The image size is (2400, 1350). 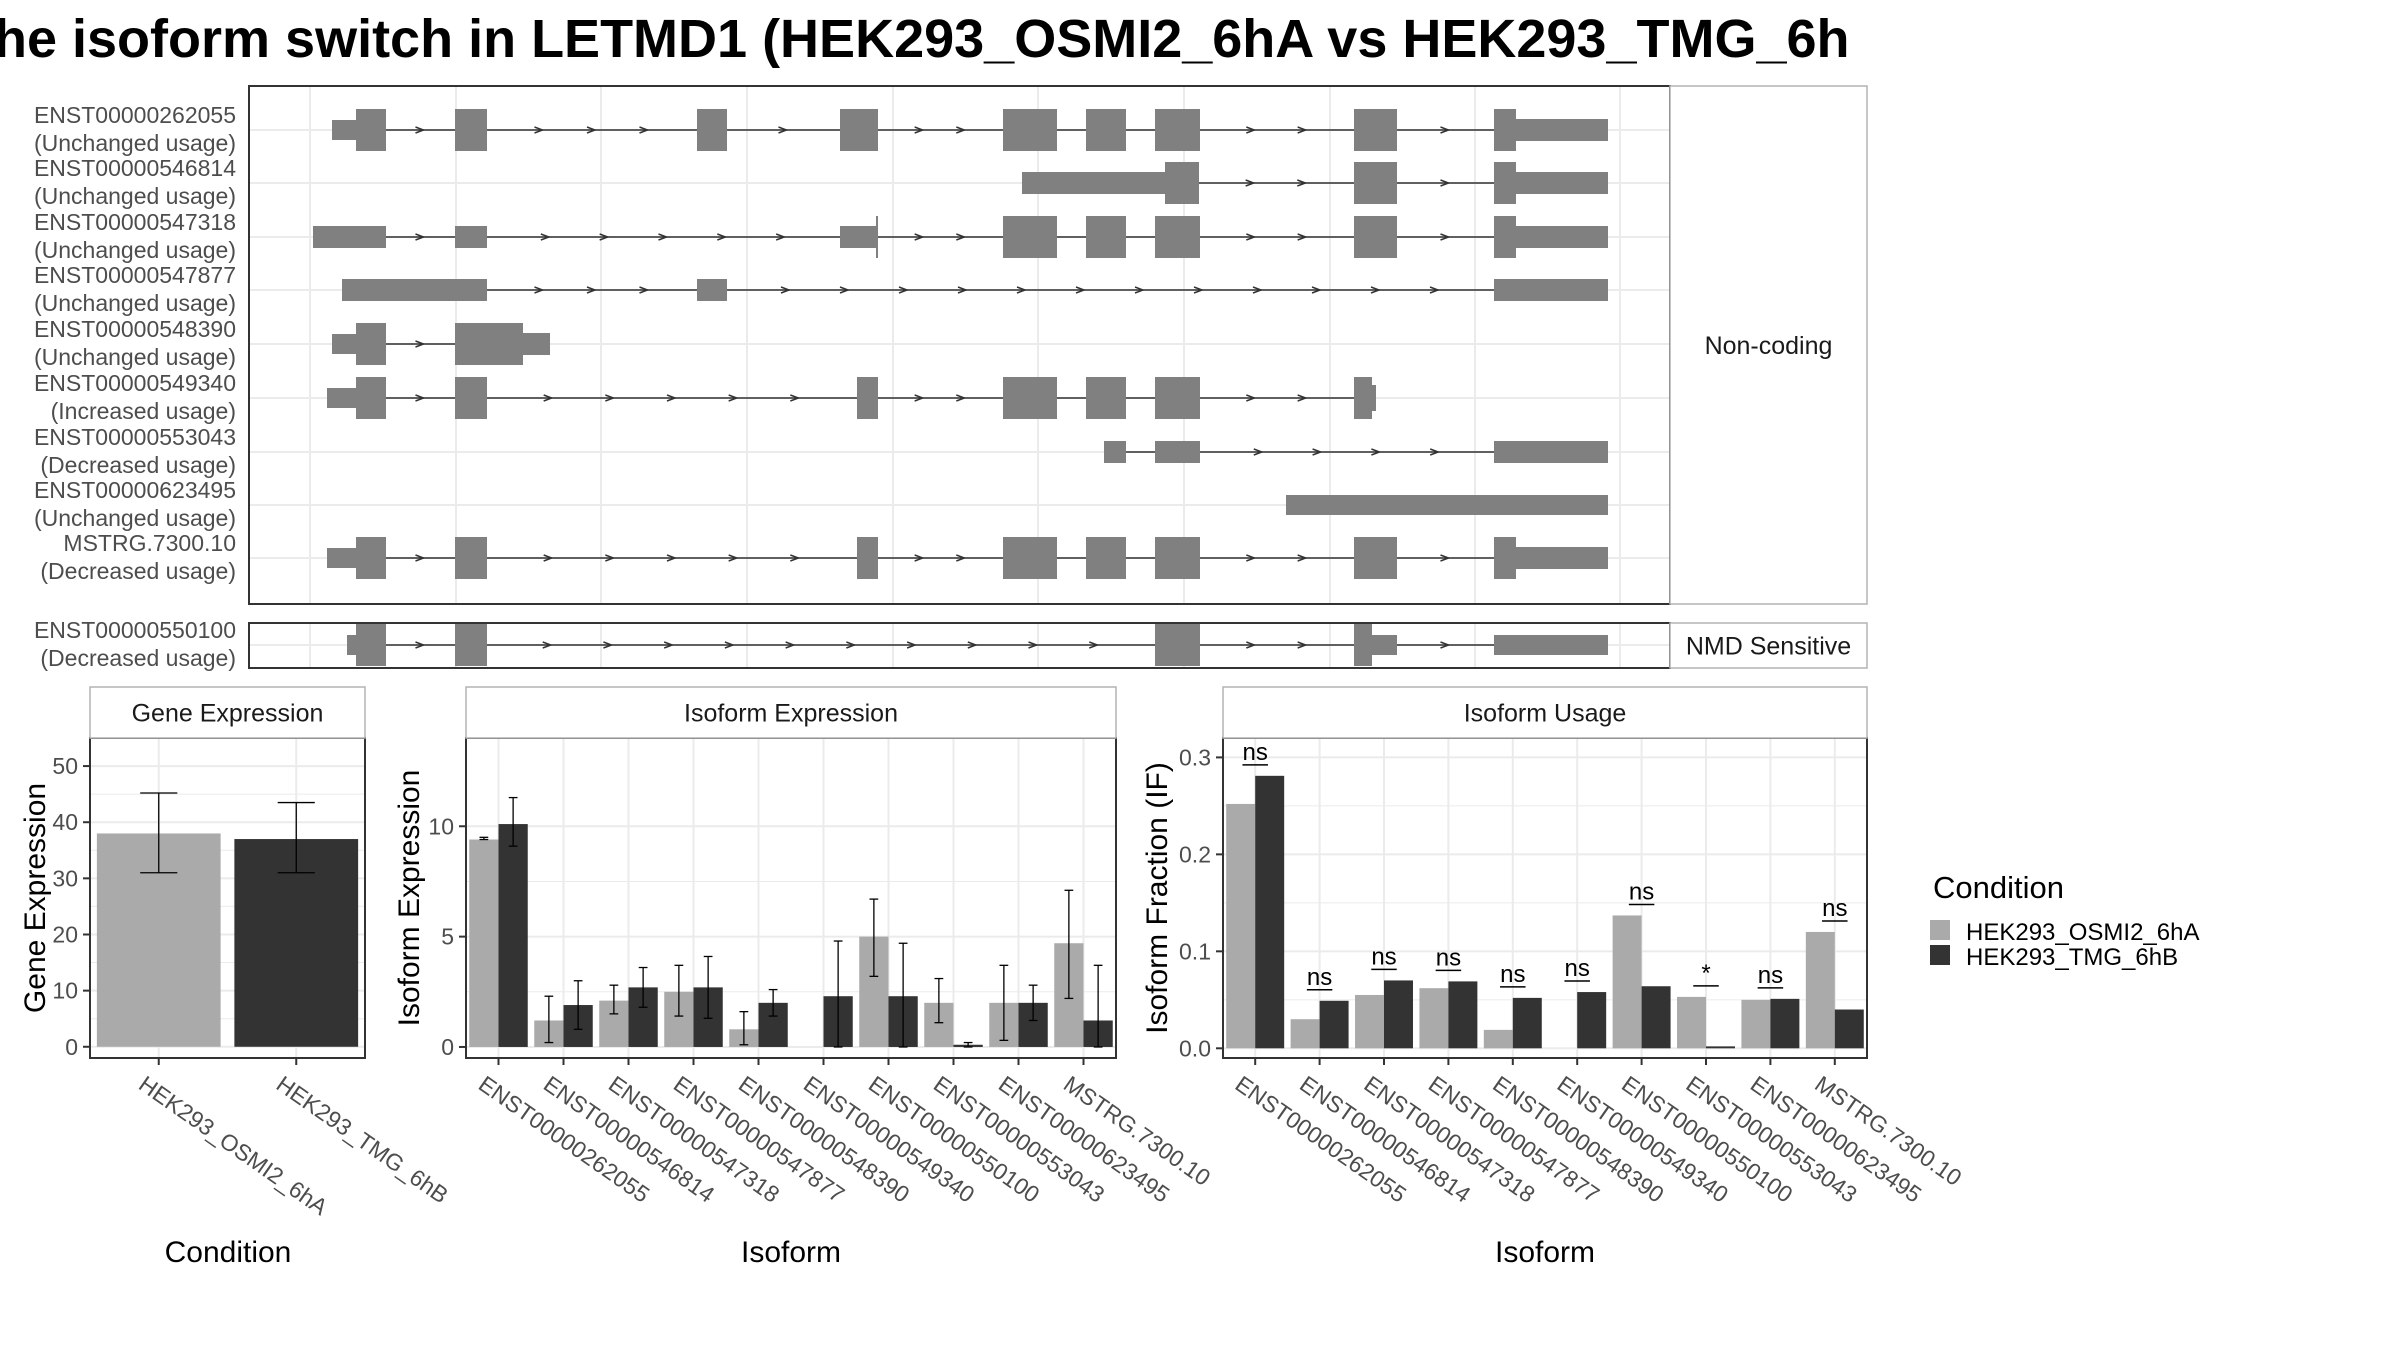 I want to click on y-tick-label: 40, so click(x=65, y=822).